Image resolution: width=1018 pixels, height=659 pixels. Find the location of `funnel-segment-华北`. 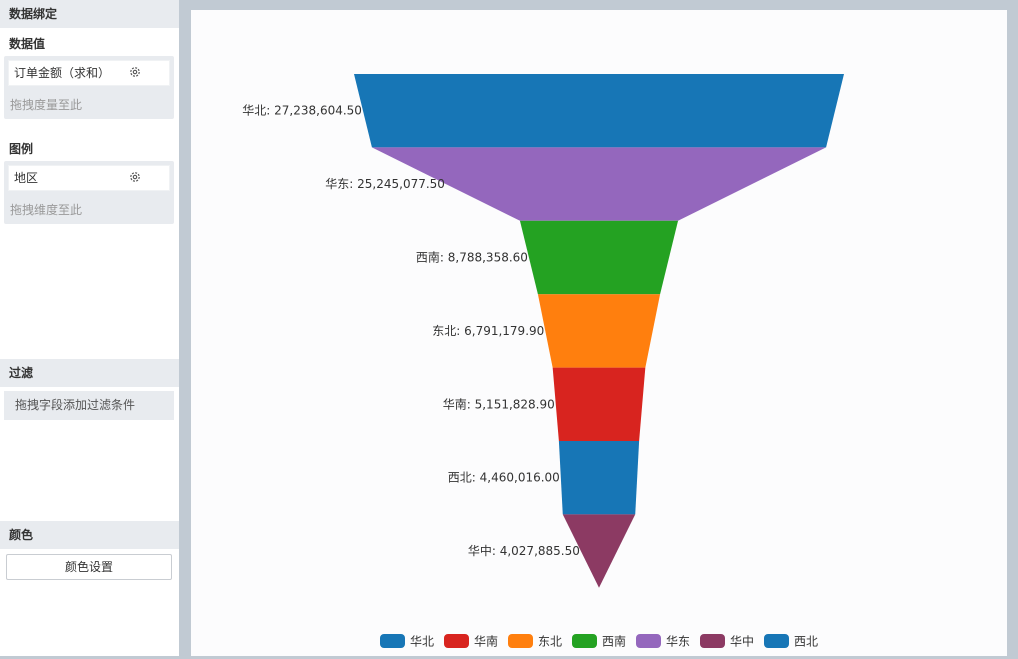

funnel-segment-华北 is located at coordinates (599, 111).